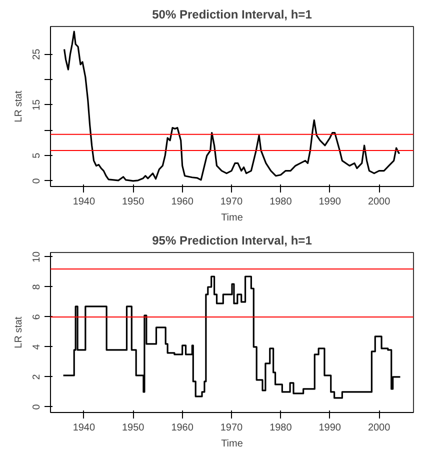 The width and height of the screenshot is (428, 453). I want to click on y-tick-label: 8, so click(37, 287).